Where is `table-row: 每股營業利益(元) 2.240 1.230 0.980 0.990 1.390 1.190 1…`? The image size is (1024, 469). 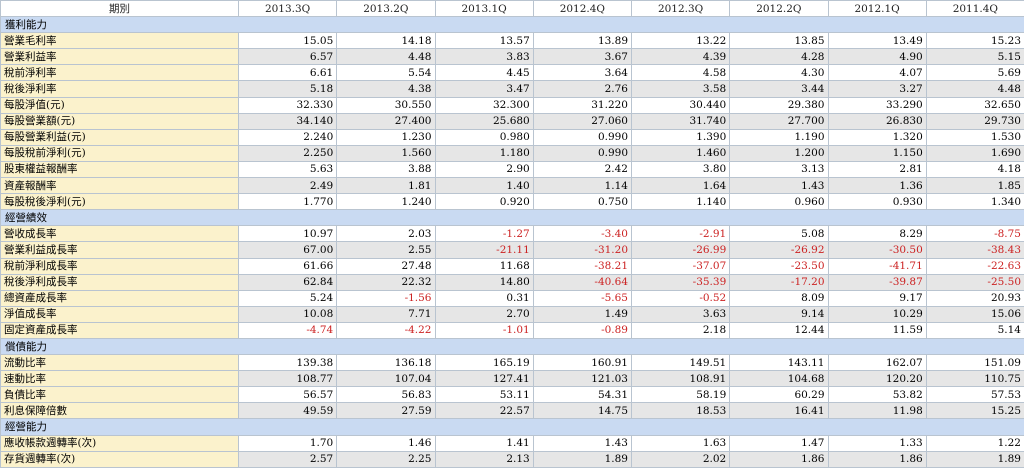
table-row: 每股營業利益(元) 2.240 1.230 0.980 0.990 1.390 1.190 1… is located at coordinates (512, 137).